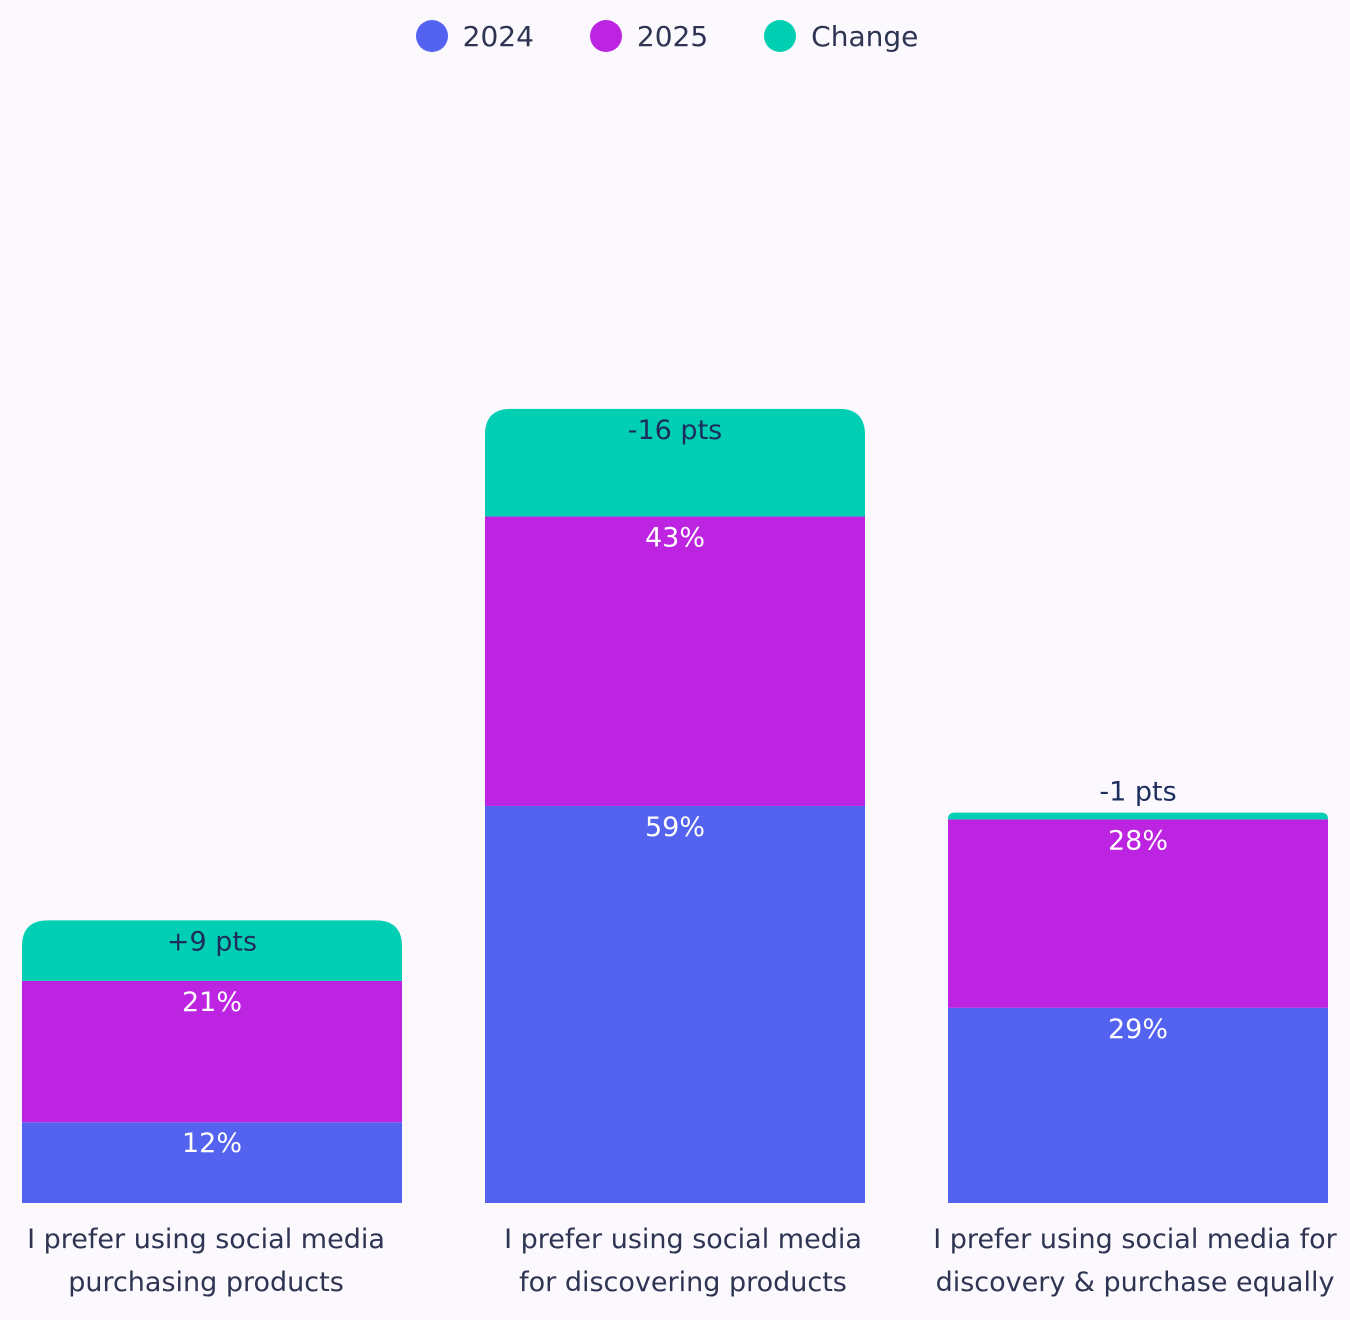  Describe the element at coordinates (683, 1239) in the screenshot. I see `category-label-2-line1: I prefer using social media` at that location.